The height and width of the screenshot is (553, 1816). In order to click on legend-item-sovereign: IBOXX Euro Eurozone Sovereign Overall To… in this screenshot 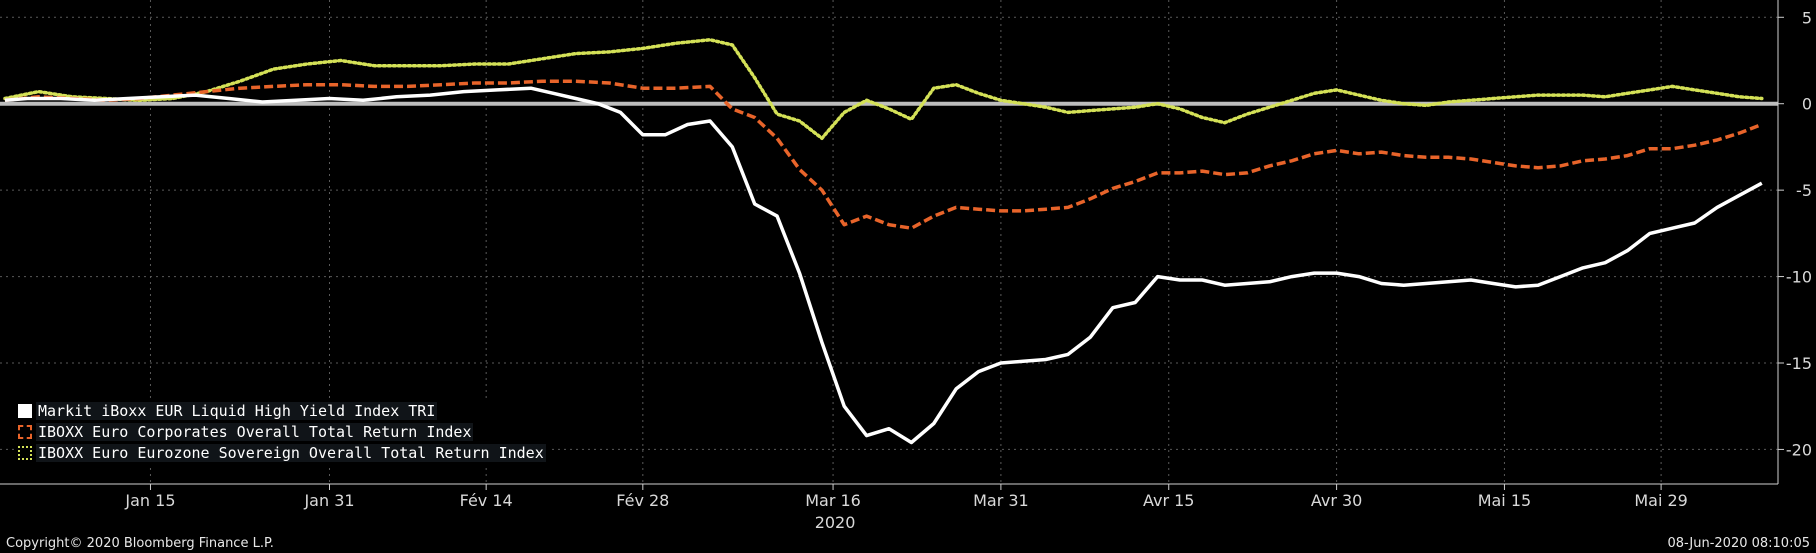, I will do `click(282, 452)`.